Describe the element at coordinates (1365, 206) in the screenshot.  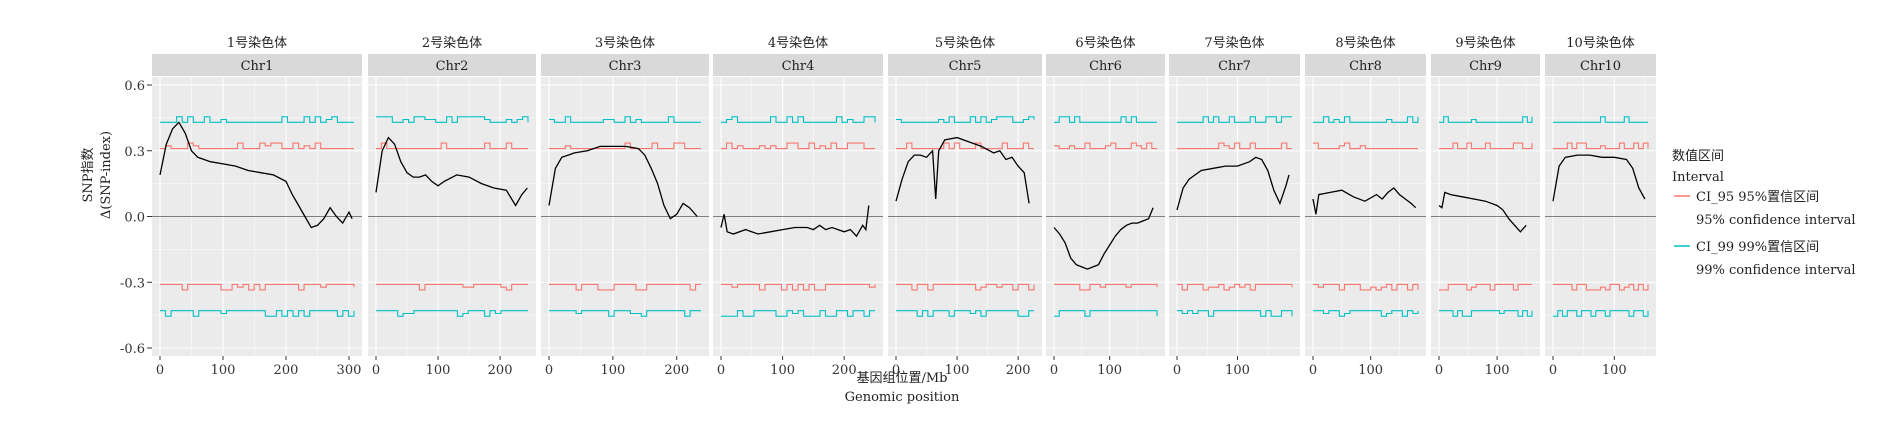
I see `panel-chr8: 8号染色体 Chr8 0 100` at that location.